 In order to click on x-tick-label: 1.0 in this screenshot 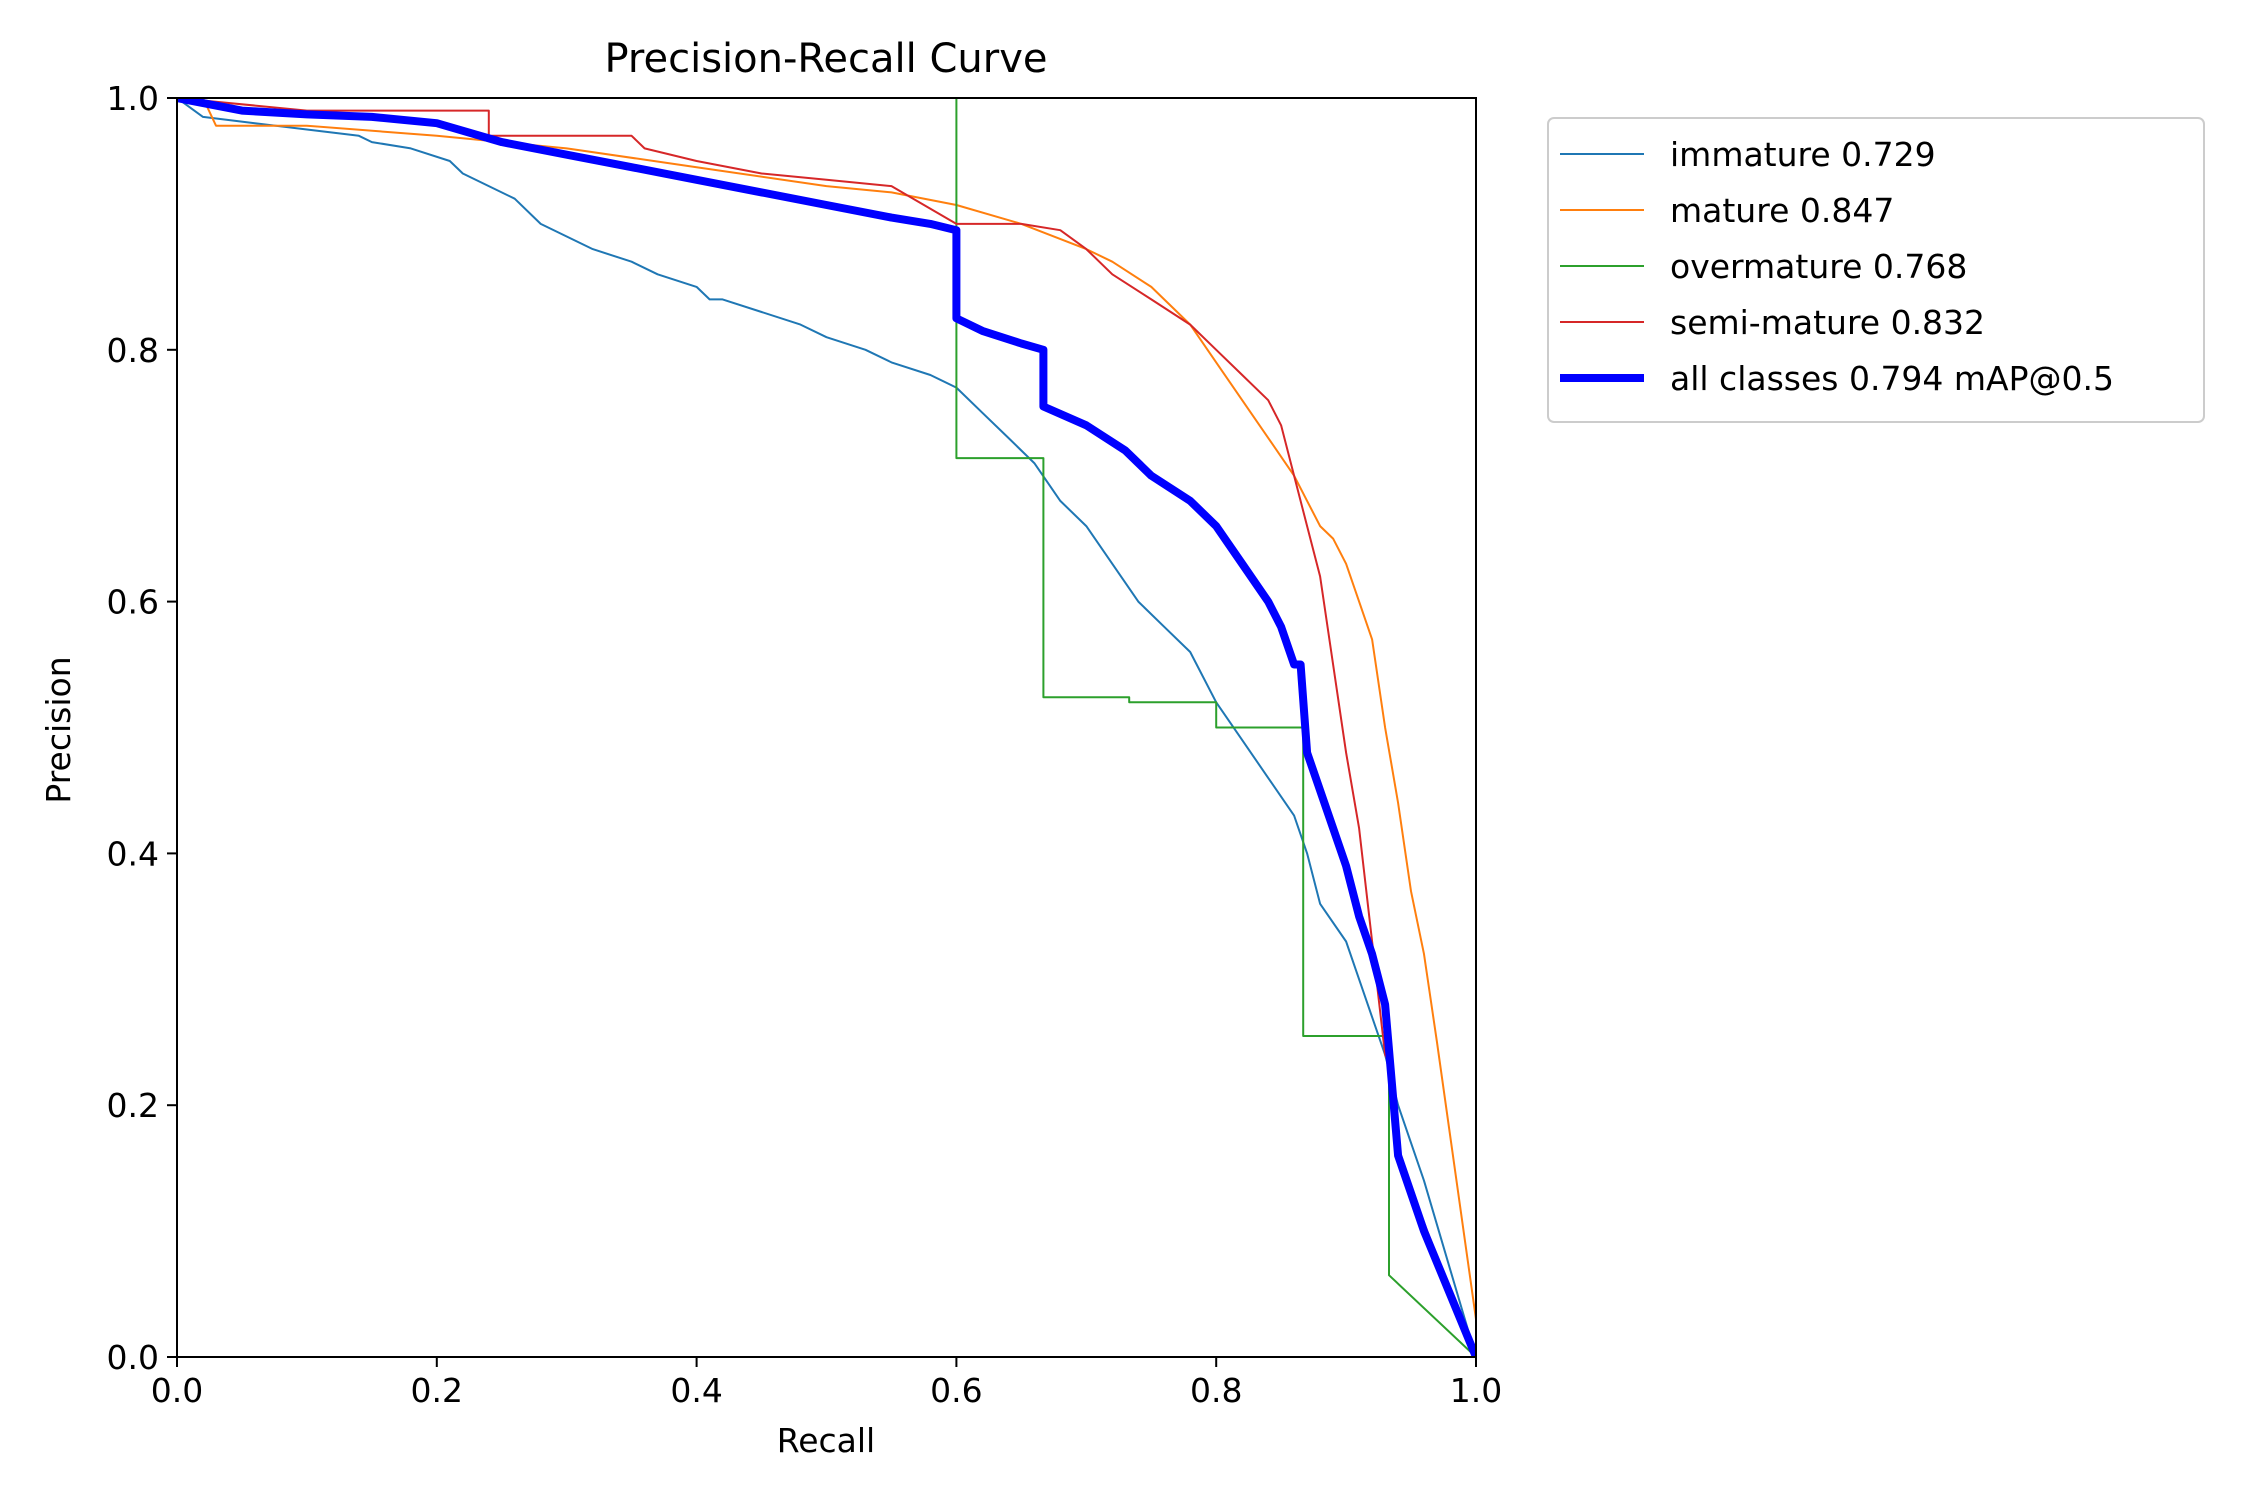, I will do `click(1476, 1390)`.